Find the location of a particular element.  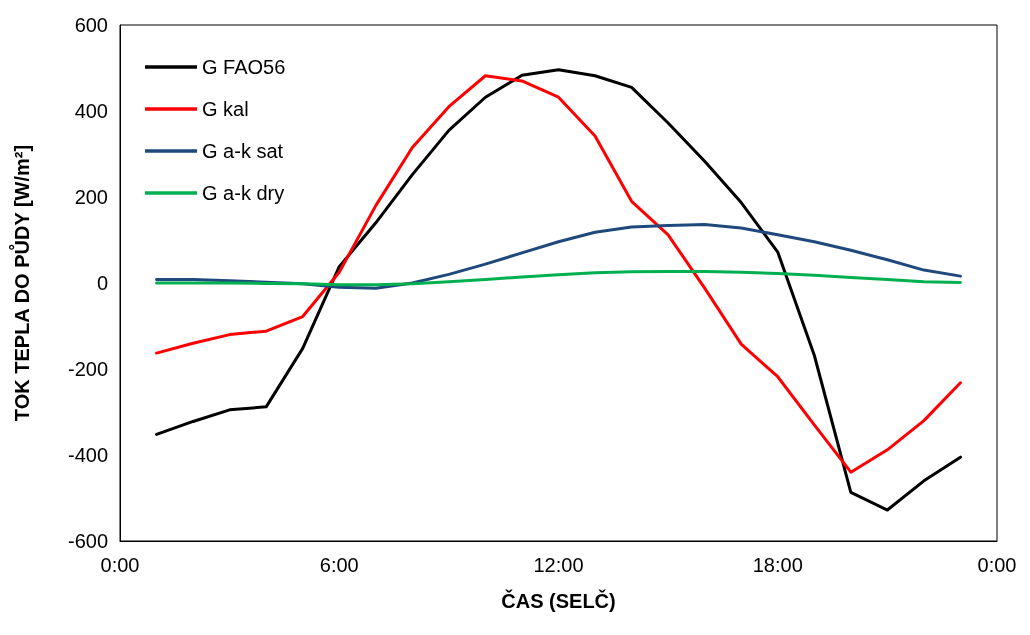

x-tick-label: 18:00 is located at coordinates (777, 565).